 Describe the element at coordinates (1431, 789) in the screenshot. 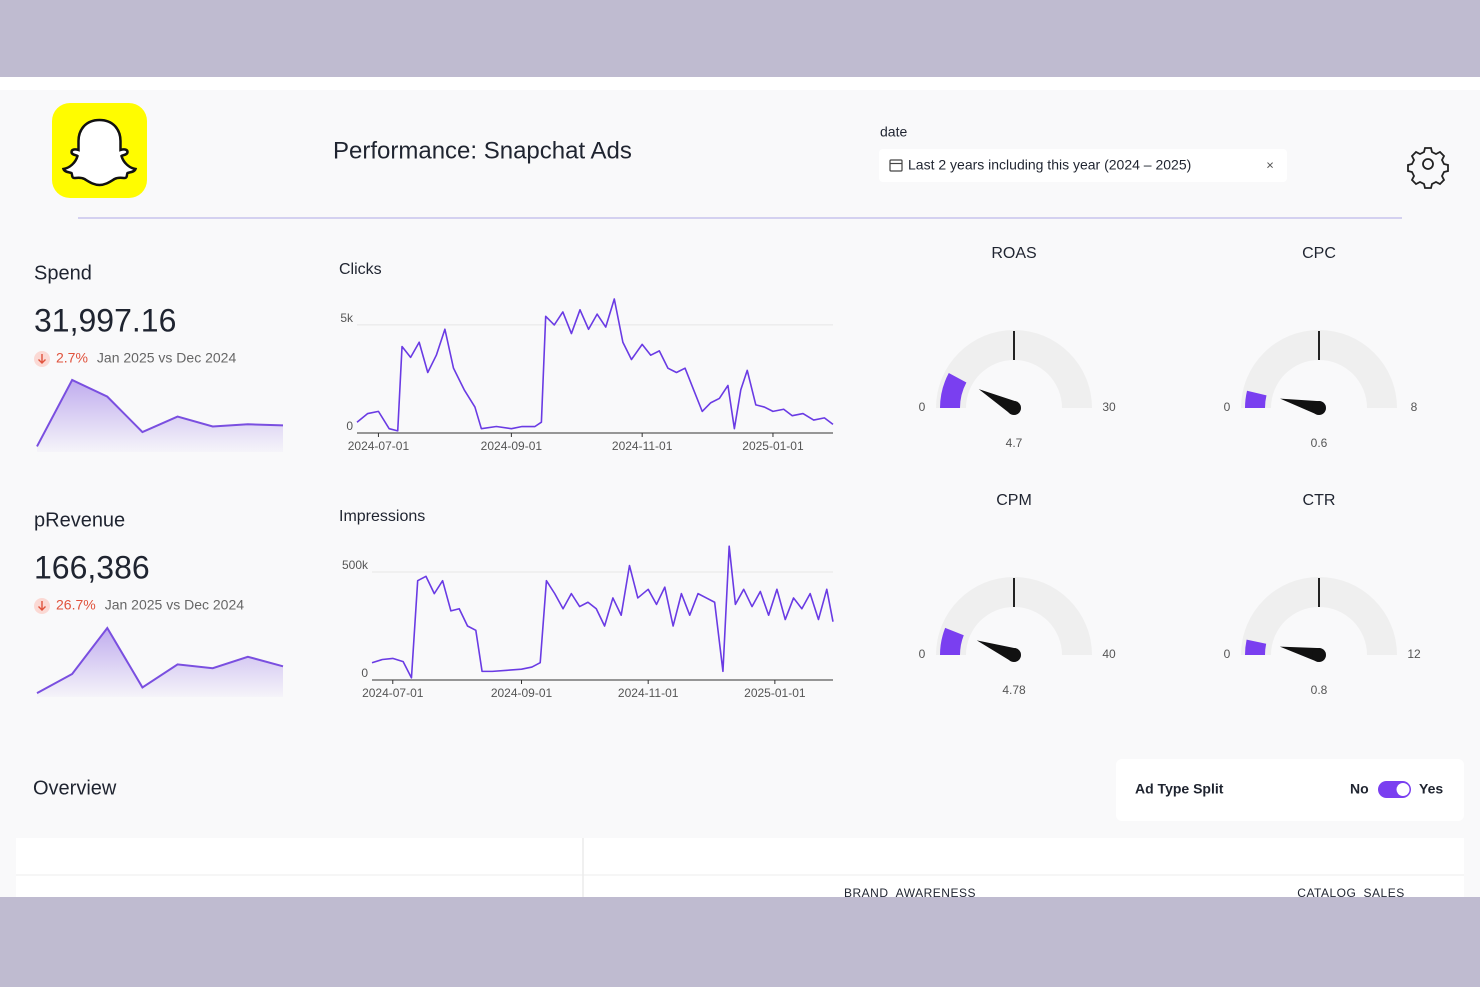

I see `toggle-on: Yes` at that location.